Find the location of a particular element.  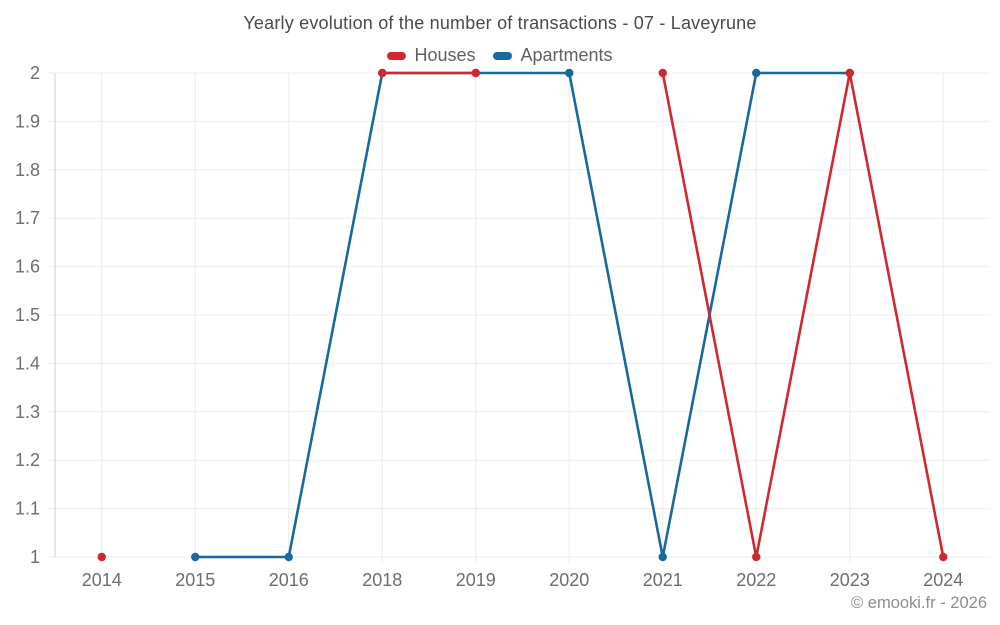

data-point-houses-2024 is located at coordinates (943, 557).